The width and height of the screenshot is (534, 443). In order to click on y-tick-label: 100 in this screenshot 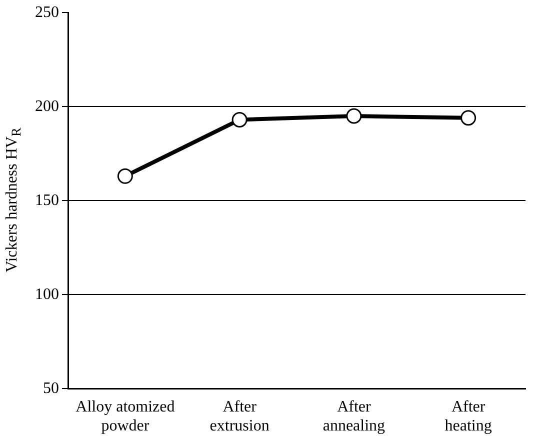, I will do `click(47, 294)`.